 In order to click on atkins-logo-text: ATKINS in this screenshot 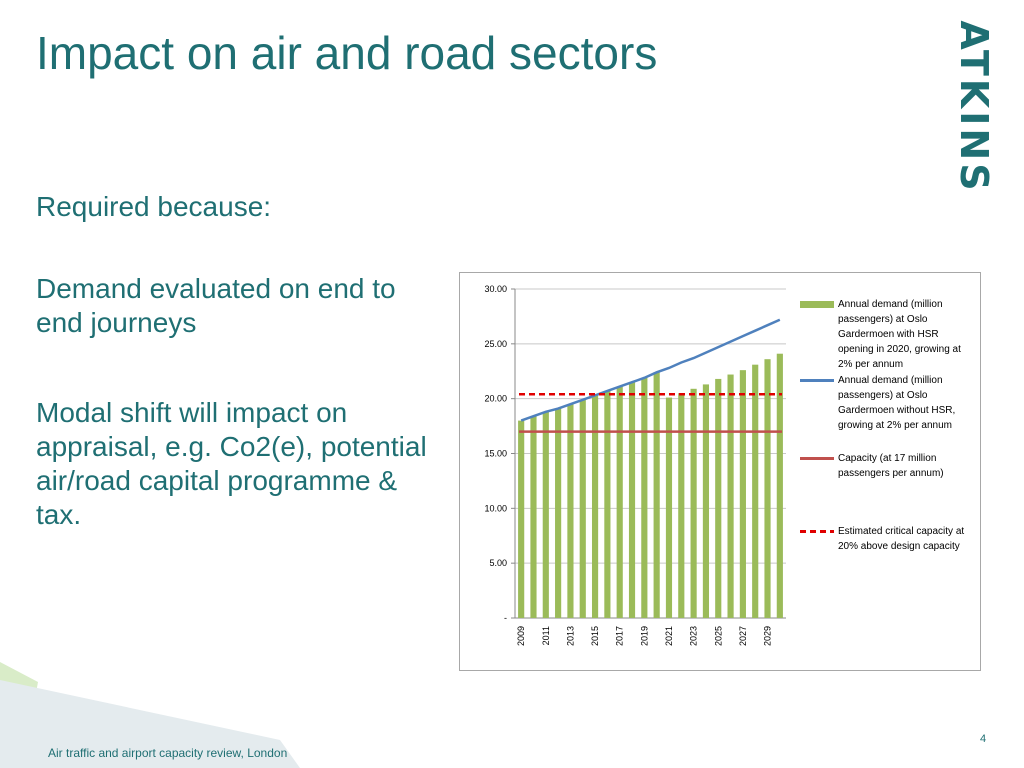, I will do `click(974, 107)`.